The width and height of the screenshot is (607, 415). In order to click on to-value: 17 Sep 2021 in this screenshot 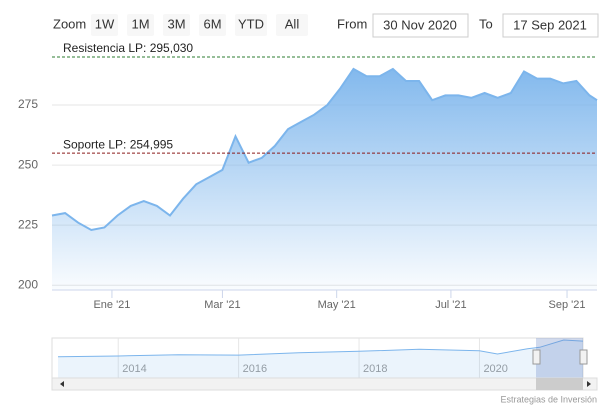, I will do `click(550, 24)`.